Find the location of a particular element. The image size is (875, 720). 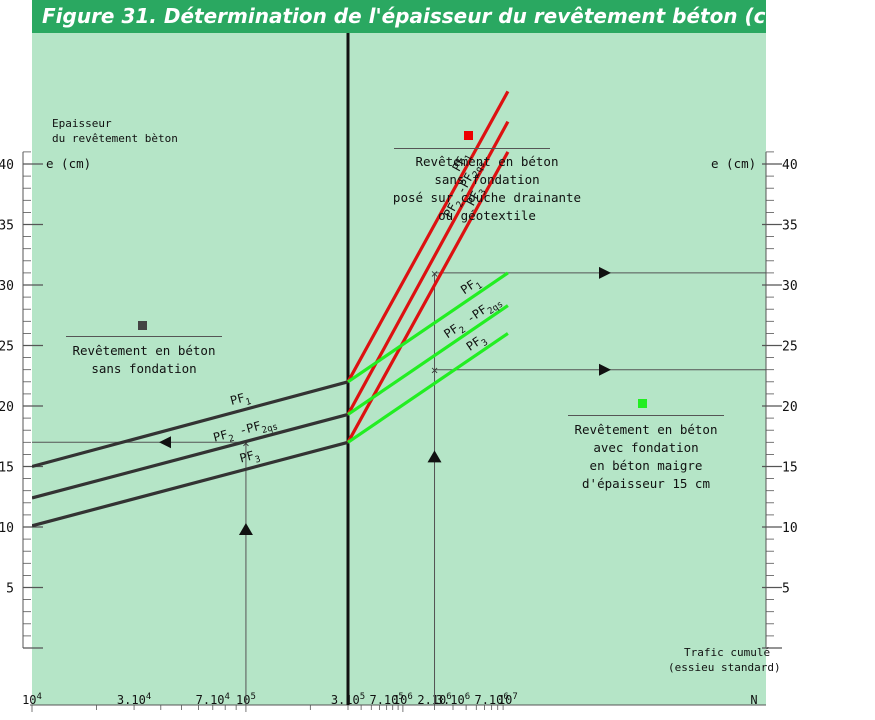

series-label-green-0: PF1 is located at coordinates (471, 287).